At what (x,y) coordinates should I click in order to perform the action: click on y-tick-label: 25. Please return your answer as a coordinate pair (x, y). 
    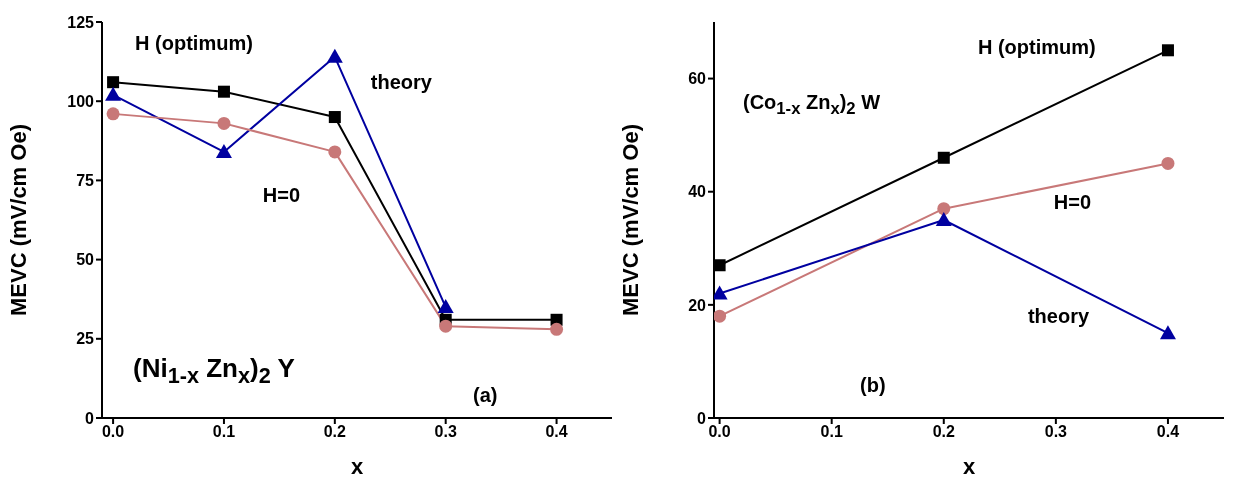
    Looking at the image, I should click on (85, 339).